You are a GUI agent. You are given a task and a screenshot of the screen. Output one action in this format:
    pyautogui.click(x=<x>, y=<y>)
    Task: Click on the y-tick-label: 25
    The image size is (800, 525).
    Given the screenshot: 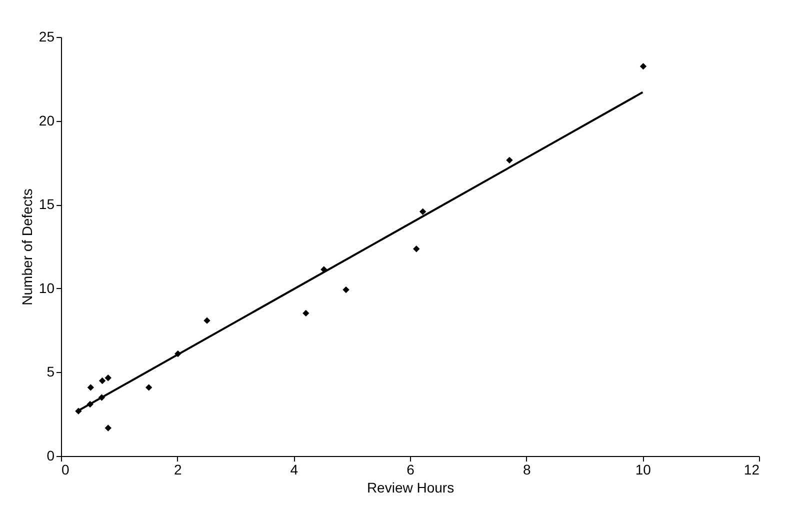 What is the action you would take?
    pyautogui.click(x=46, y=36)
    